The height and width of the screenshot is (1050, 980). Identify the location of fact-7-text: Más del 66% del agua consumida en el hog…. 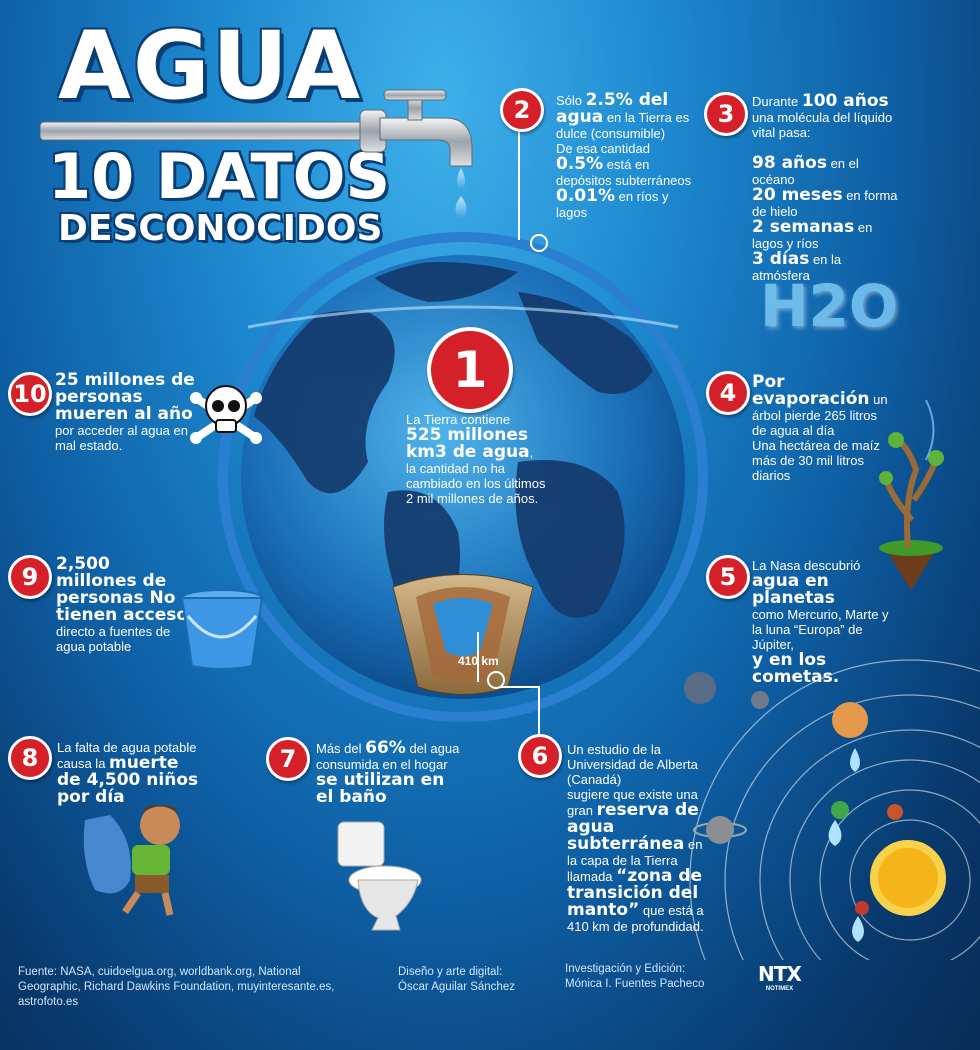
(391, 773).